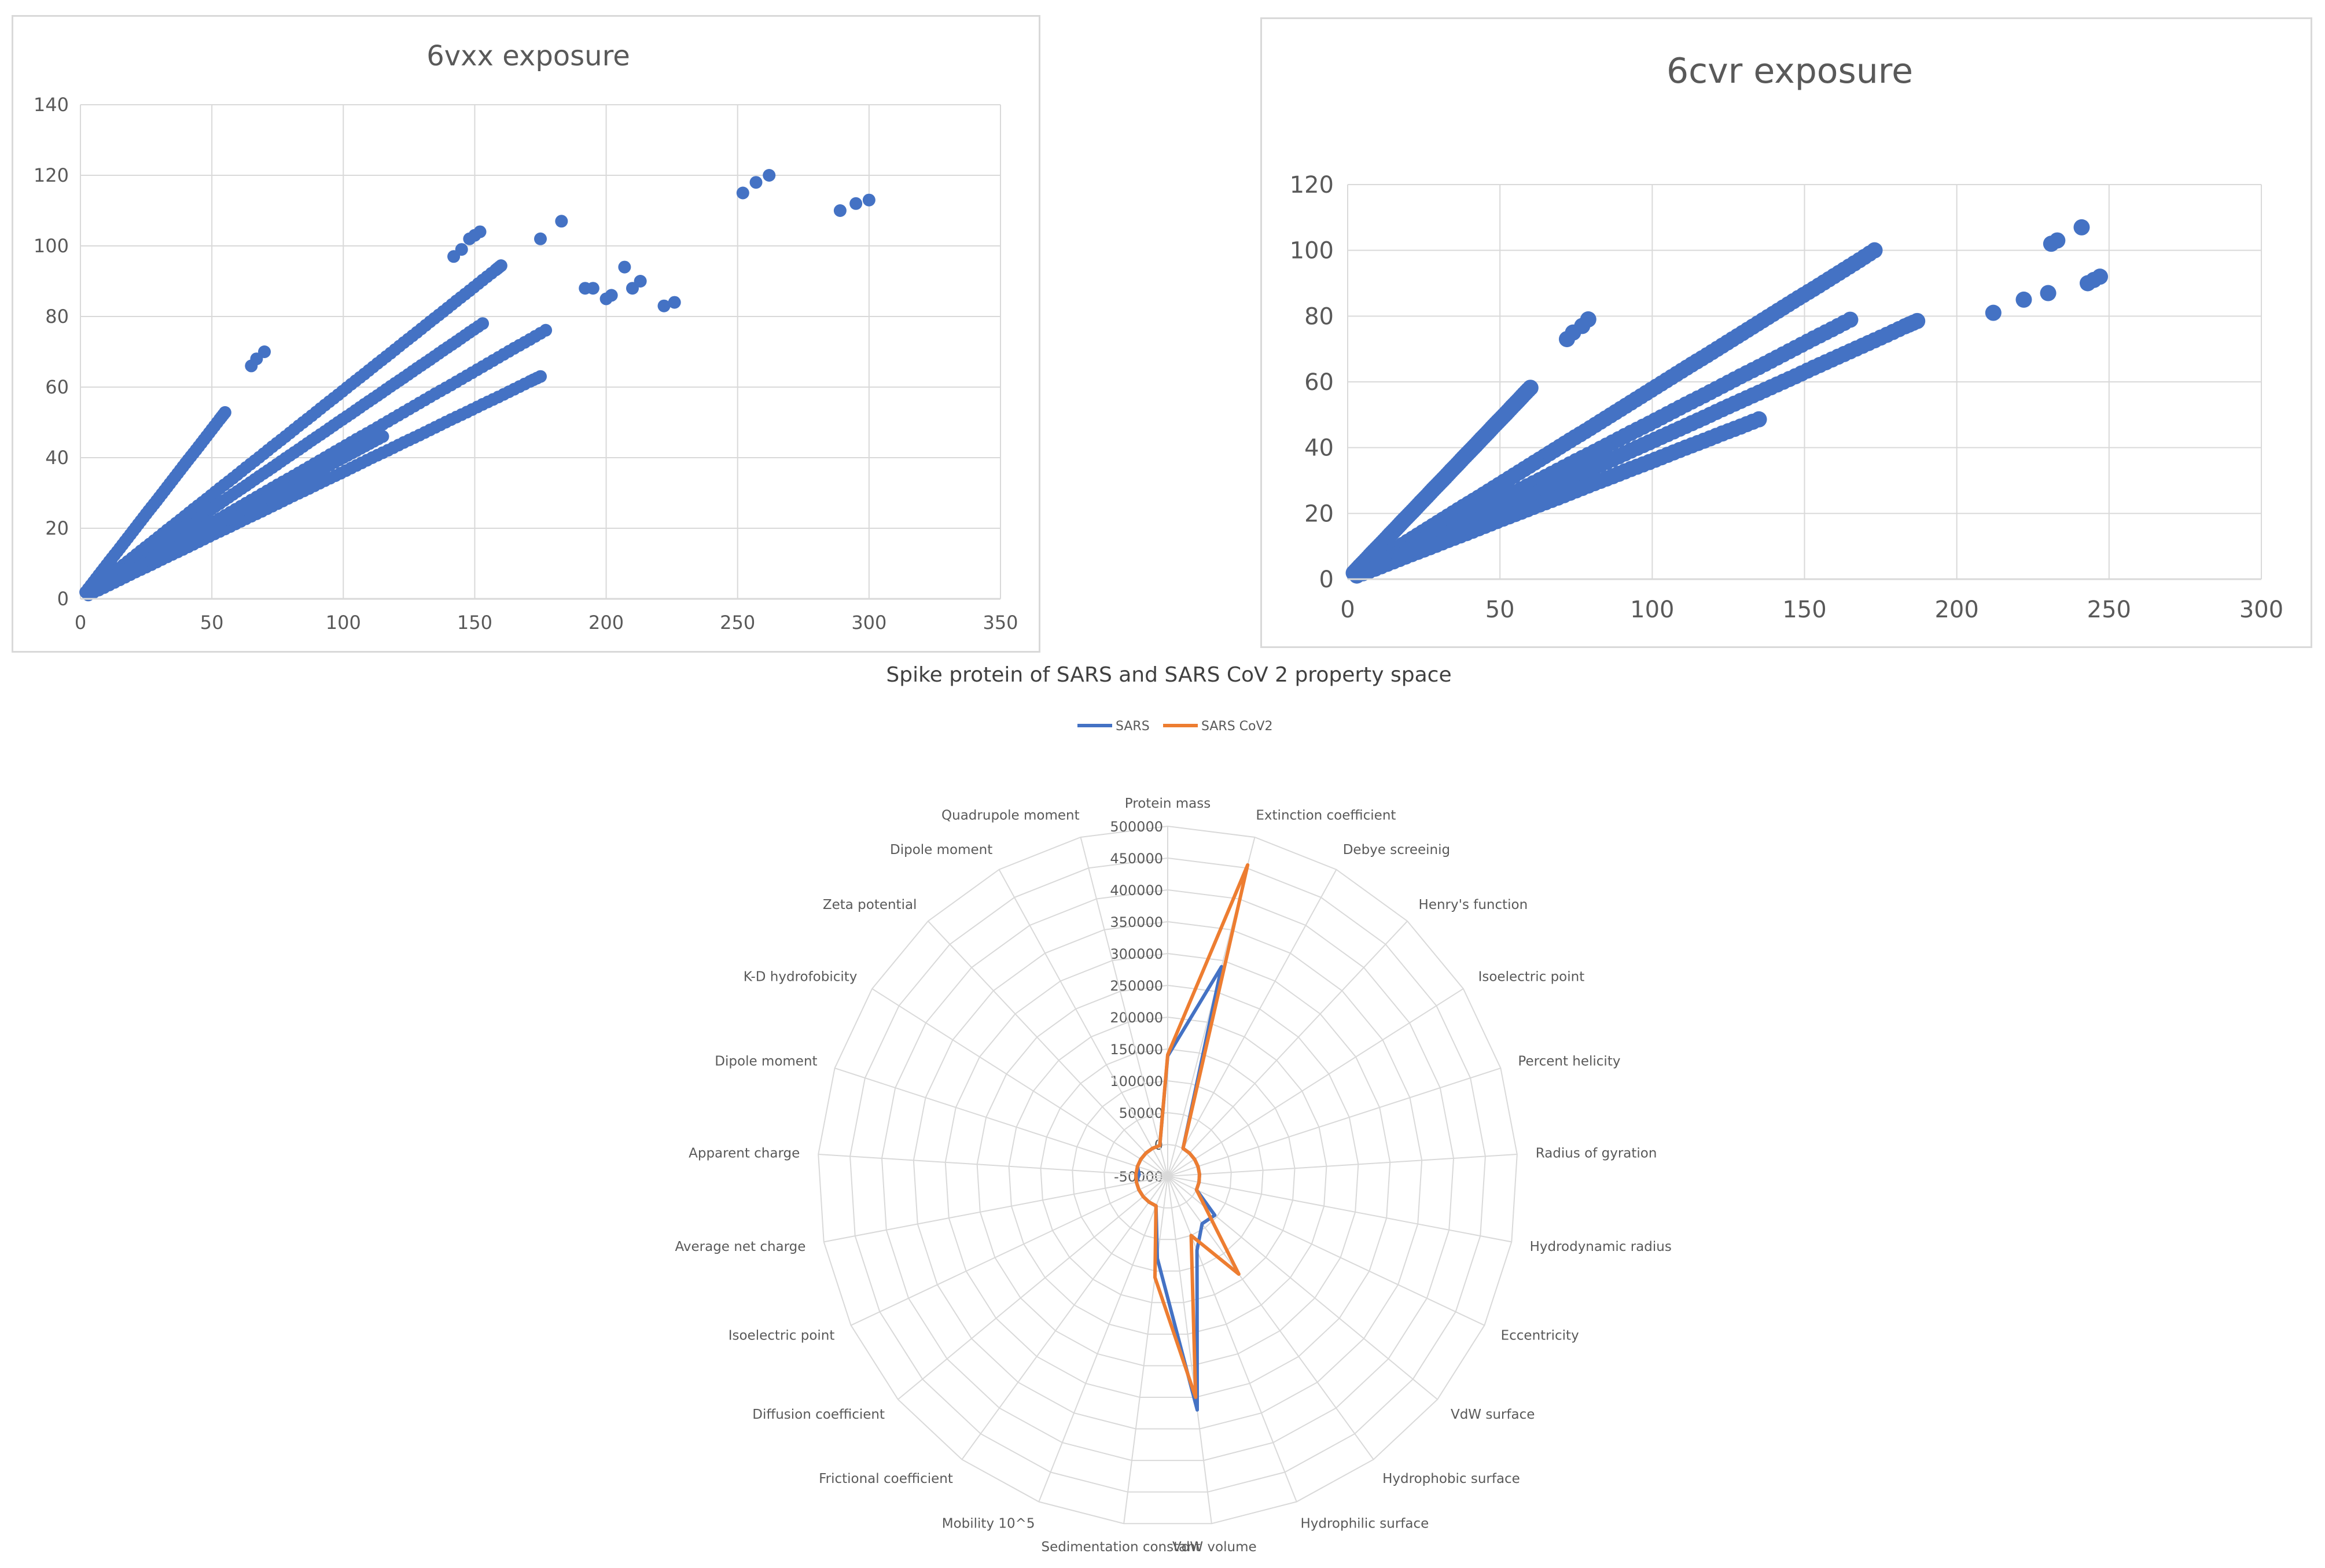  I want to click on x-tick-label: 50, so click(1500, 610).